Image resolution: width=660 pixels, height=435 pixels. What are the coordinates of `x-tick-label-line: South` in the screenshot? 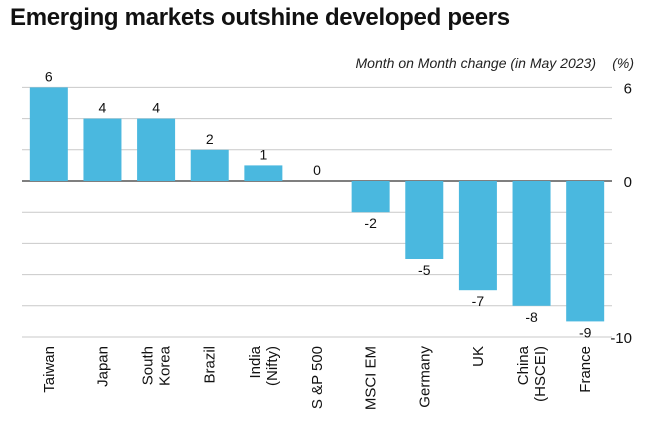 It's located at (148, 365).